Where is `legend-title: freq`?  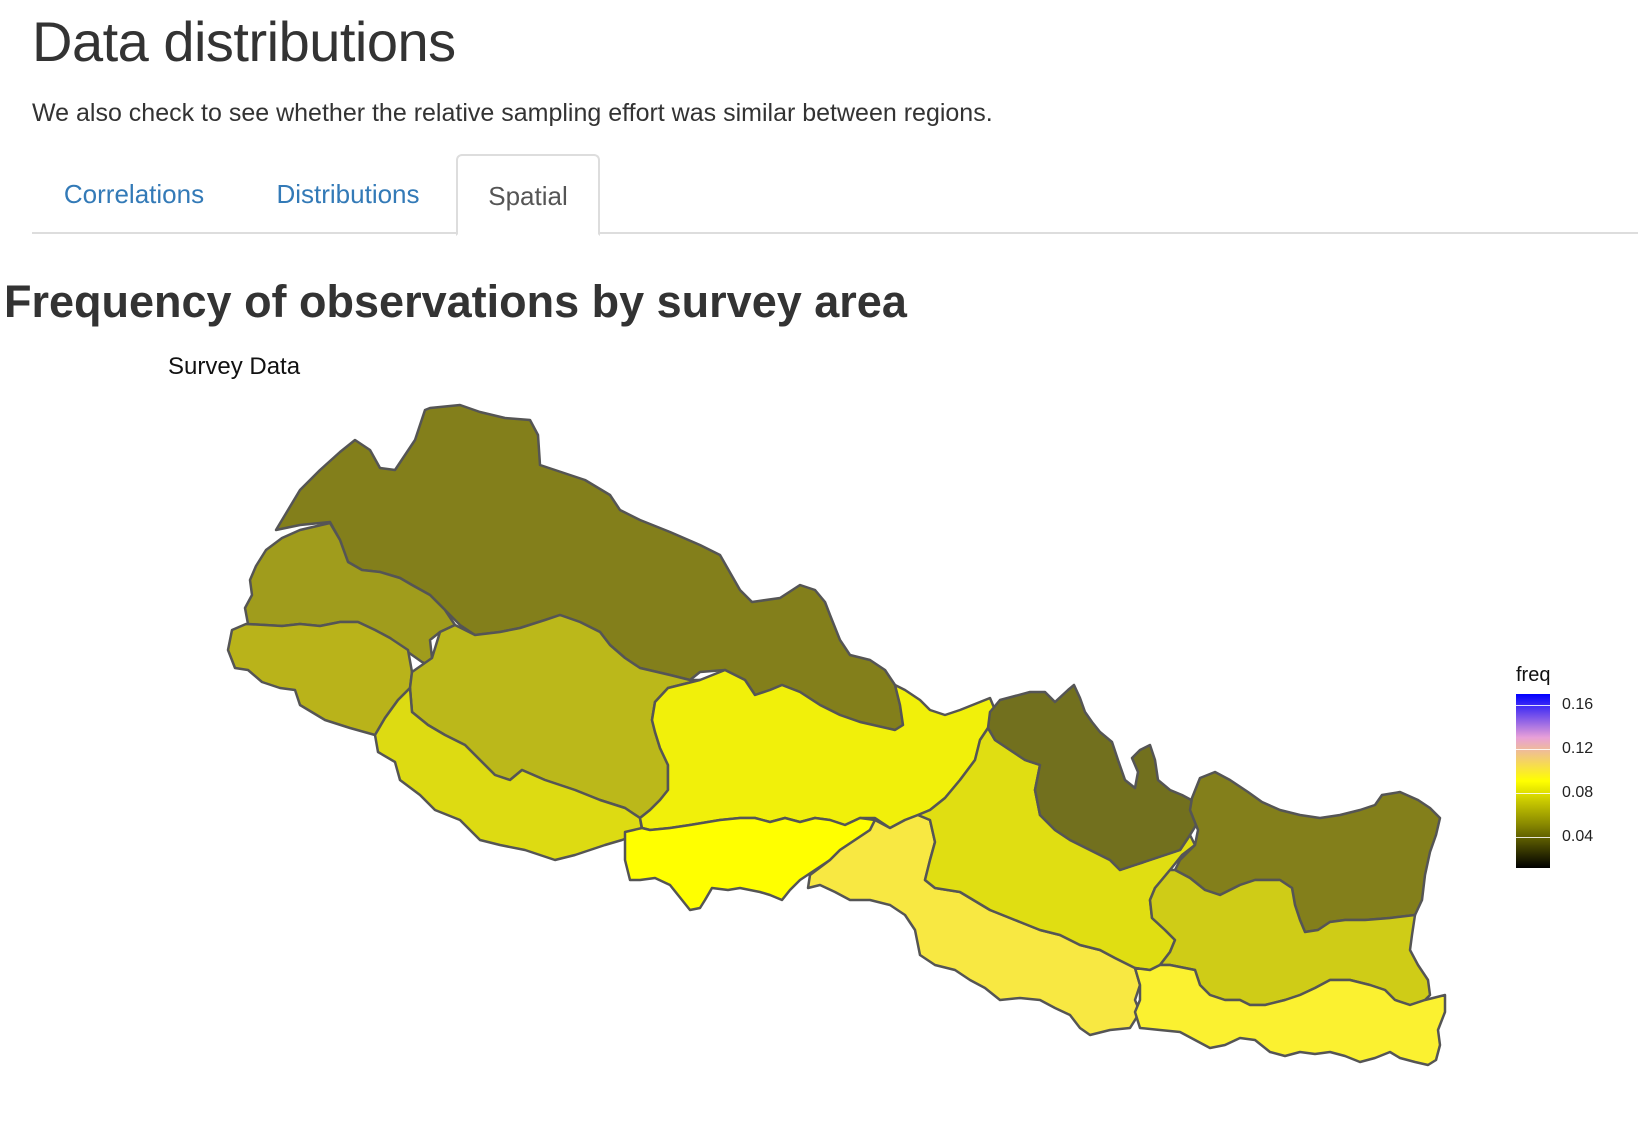 legend-title: freq is located at coordinates (1533, 675).